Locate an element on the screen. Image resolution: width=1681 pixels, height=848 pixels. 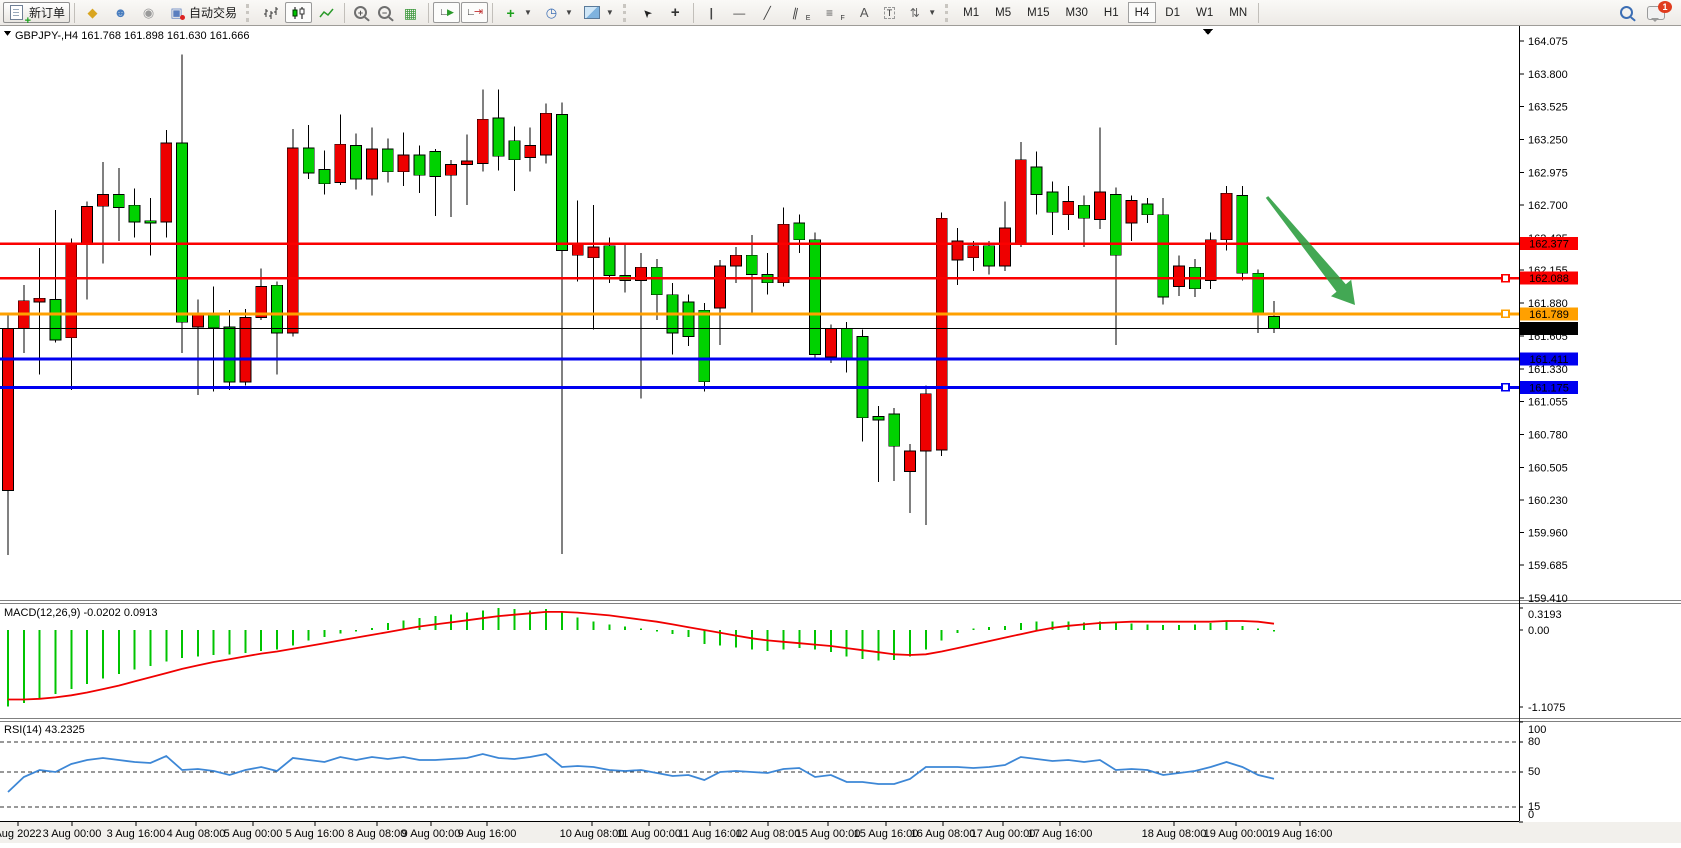
horizontal-line-tool-button: — is located at coordinates (739, 12).